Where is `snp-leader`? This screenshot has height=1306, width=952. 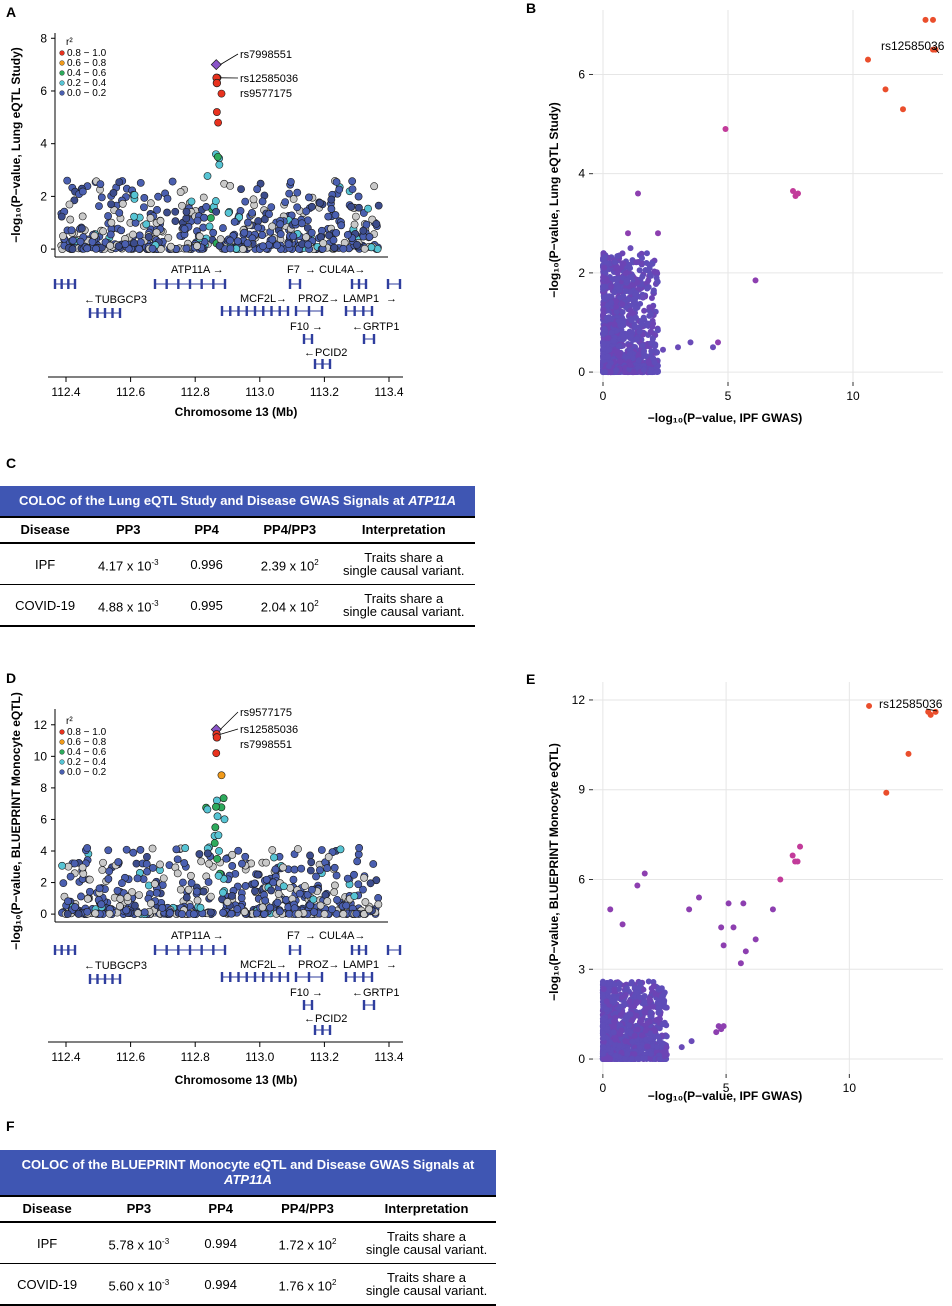 snp-leader is located at coordinates (229, 731).